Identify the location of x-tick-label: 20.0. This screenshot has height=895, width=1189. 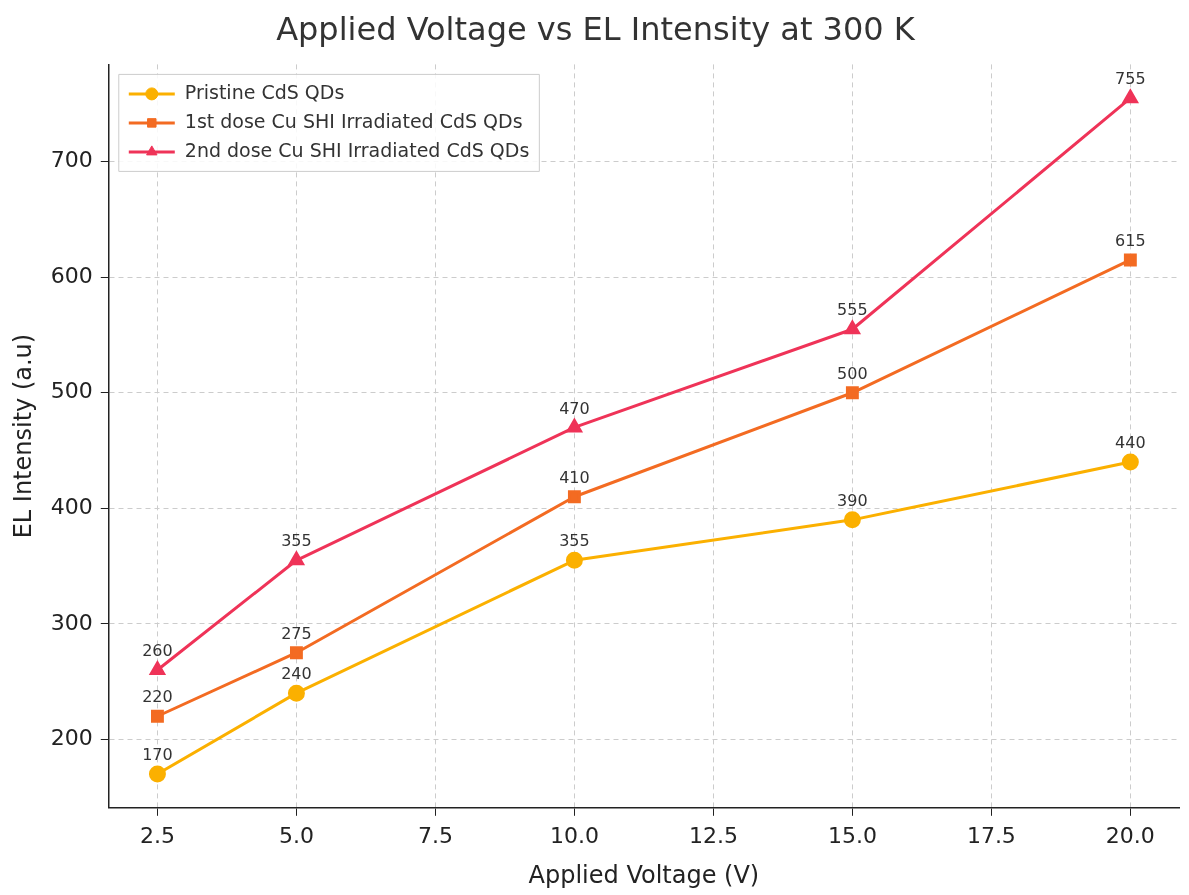
(1130, 835).